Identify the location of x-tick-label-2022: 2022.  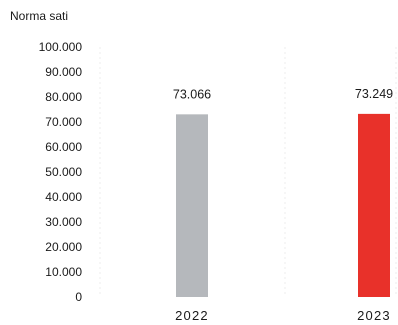
(192, 315).